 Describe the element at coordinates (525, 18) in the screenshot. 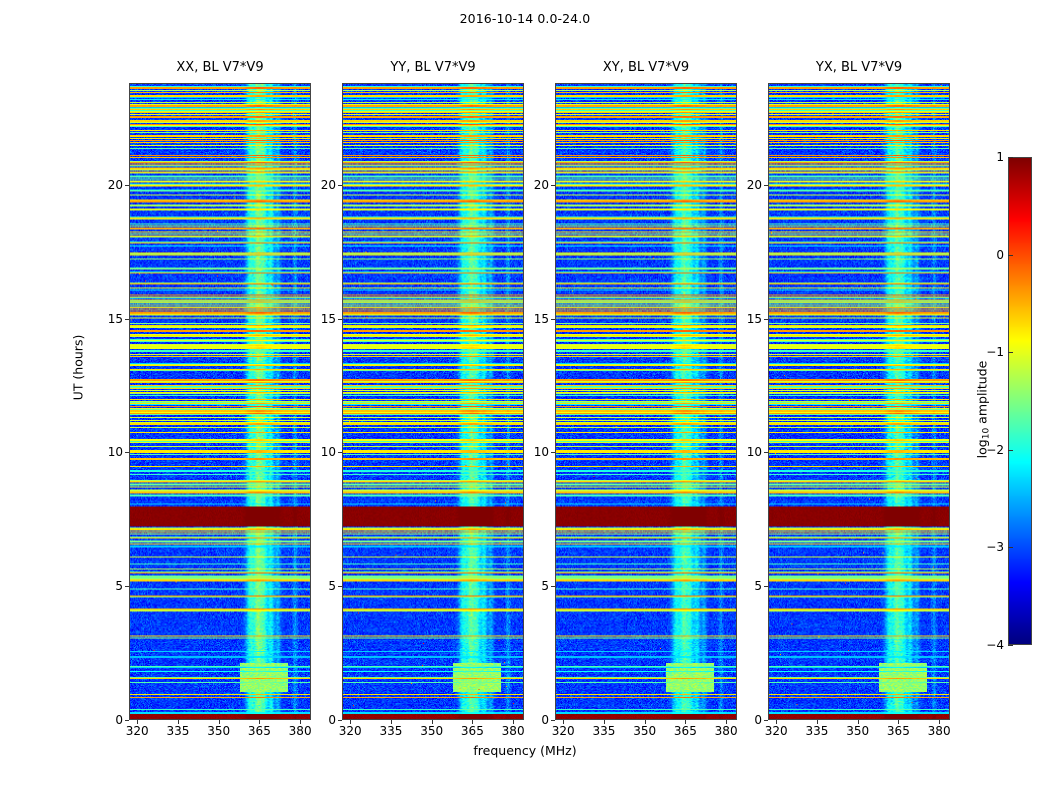

I see `figure-suptitle: 2016-10-14 0.0-24.0` at that location.